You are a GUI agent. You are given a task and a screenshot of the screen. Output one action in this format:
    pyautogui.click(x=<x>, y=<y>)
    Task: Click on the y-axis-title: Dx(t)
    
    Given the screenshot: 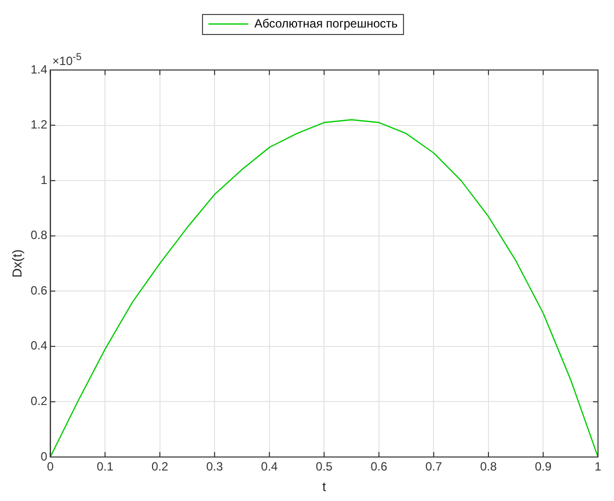 What is the action you would take?
    pyautogui.click(x=16, y=263)
    